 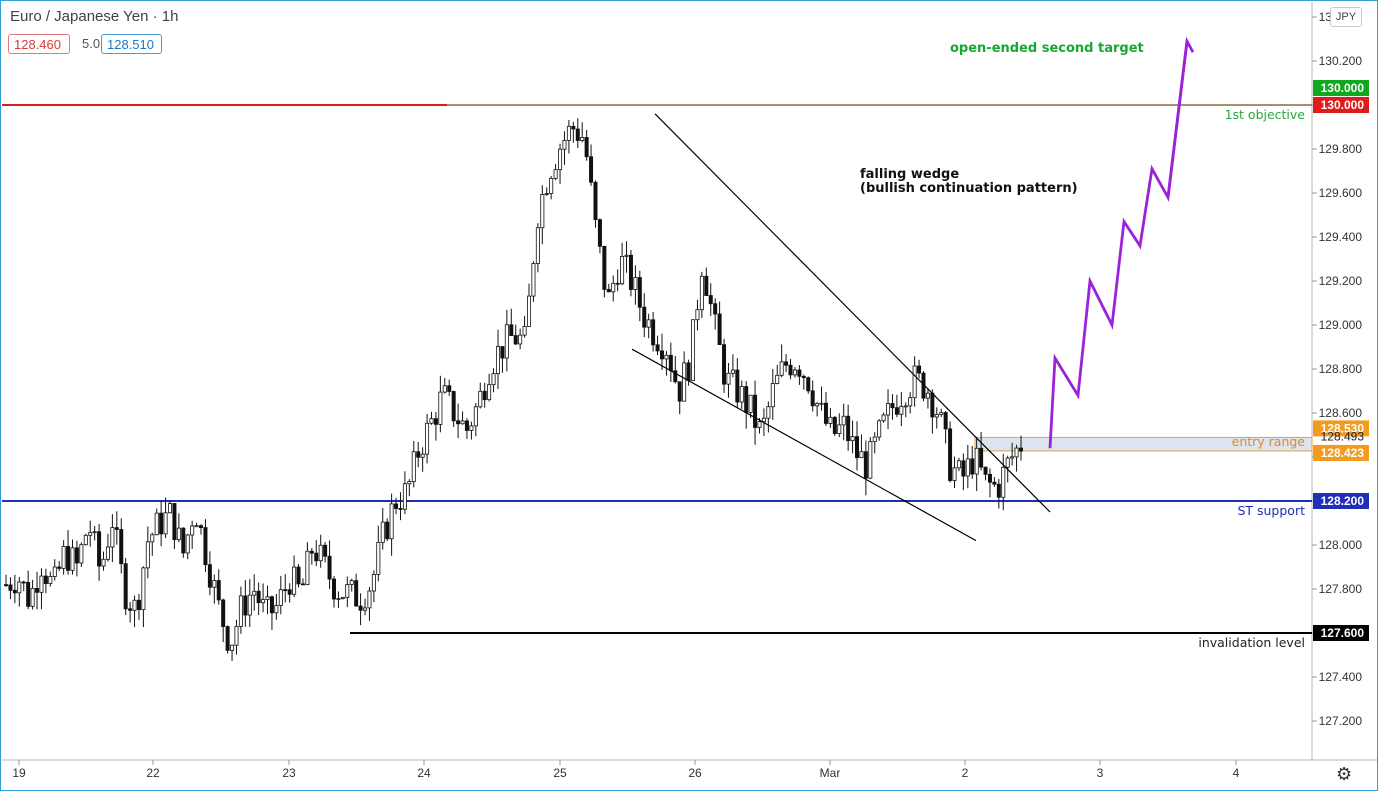 I want to click on ask-price-button: 128.510, so click(x=131, y=44).